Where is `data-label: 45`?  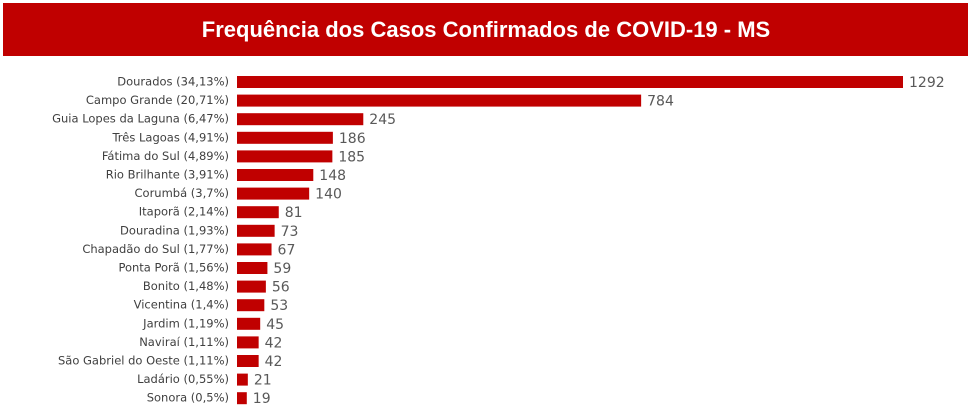
data-label: 45 is located at coordinates (275, 325).